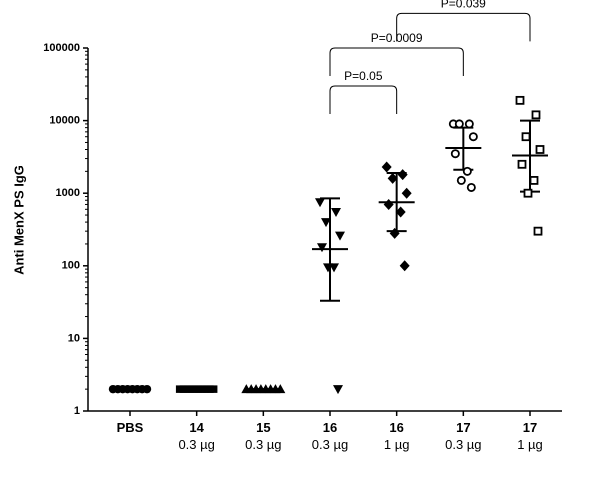 The height and width of the screenshot is (478, 605). Describe the element at coordinates (64, 121) in the screenshot. I see `y-tick-label: 10000` at that location.